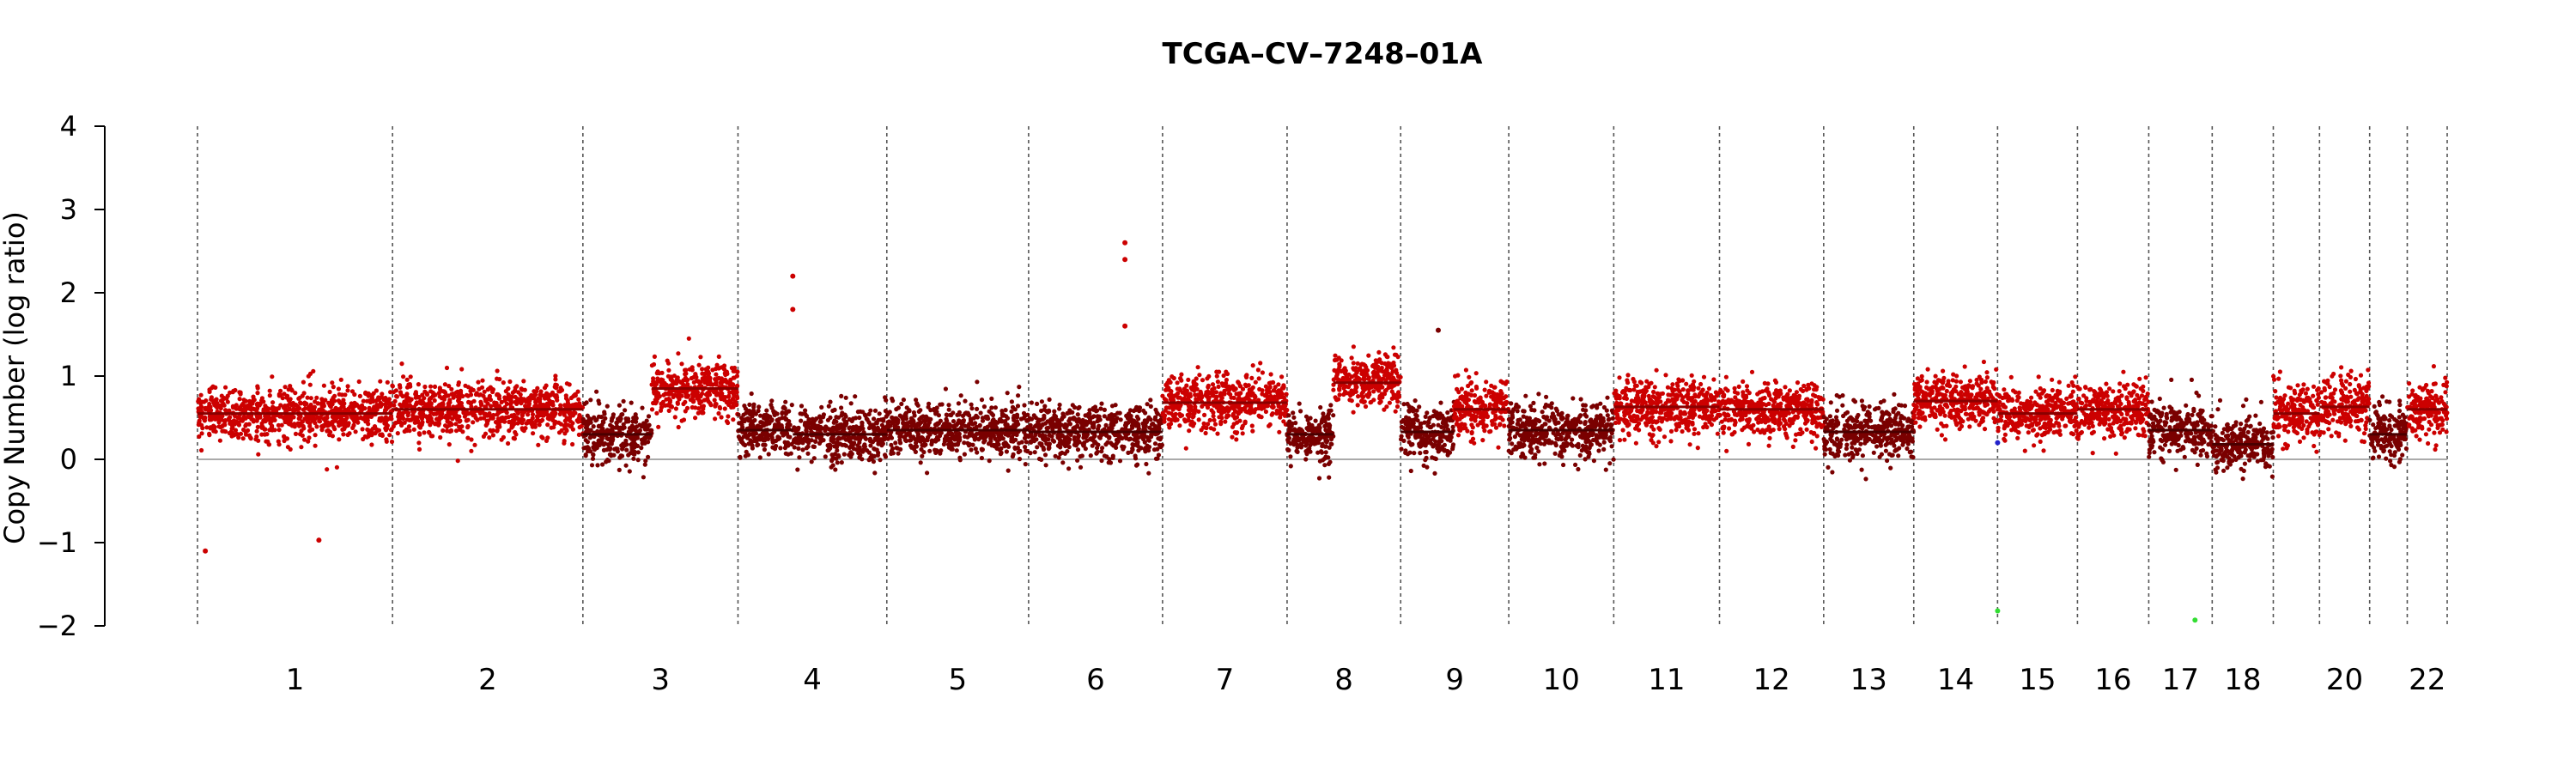  I want to click on chart-title: TCGA–CV–7248–01A, so click(1323, 54).